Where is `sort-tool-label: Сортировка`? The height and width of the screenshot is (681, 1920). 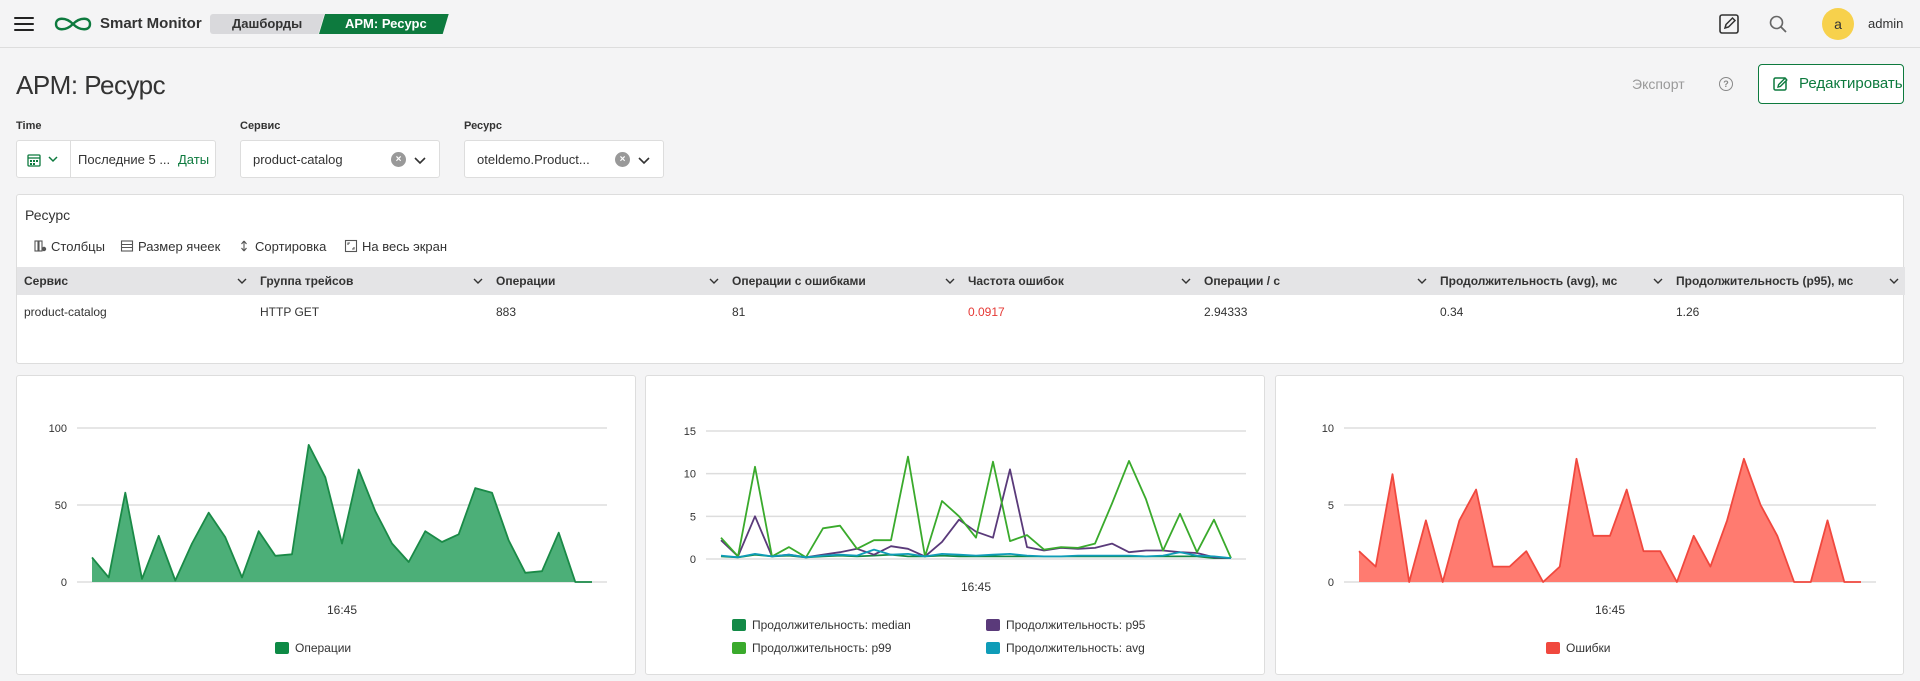 sort-tool-label: Сортировка is located at coordinates (291, 246).